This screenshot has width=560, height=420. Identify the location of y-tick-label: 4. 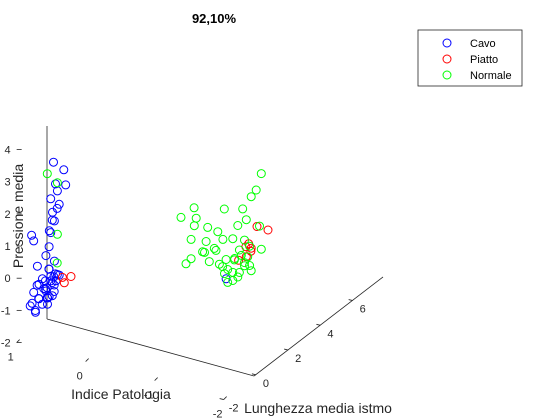
(330, 334).